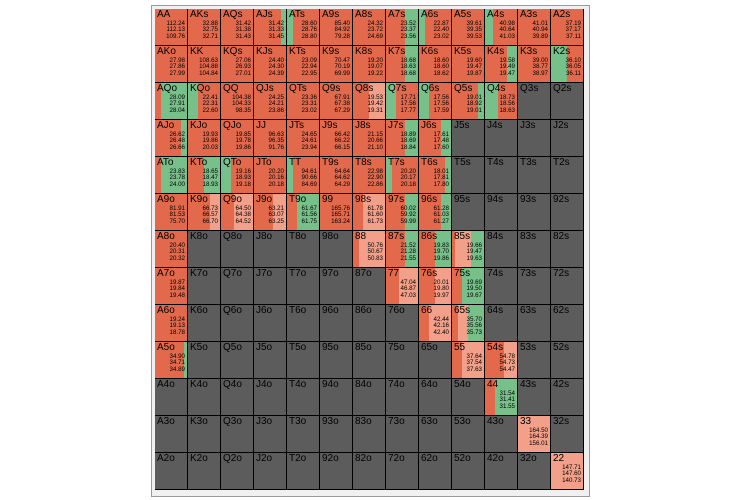 The image size is (740, 500). Describe the element at coordinates (237, 27) in the screenshot. I see `hand-cell-AQs: AQs 31.42 31.38 31.43` at that location.